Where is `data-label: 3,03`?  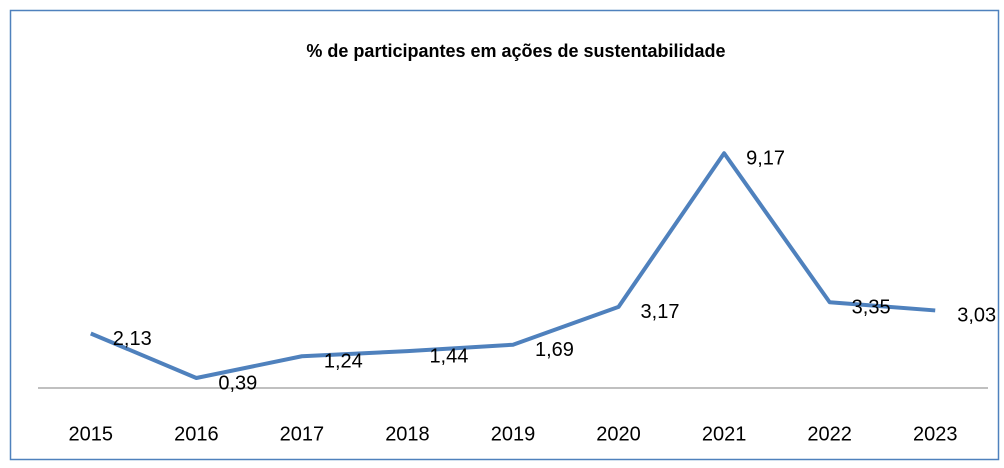 data-label: 3,03 is located at coordinates (976, 316).